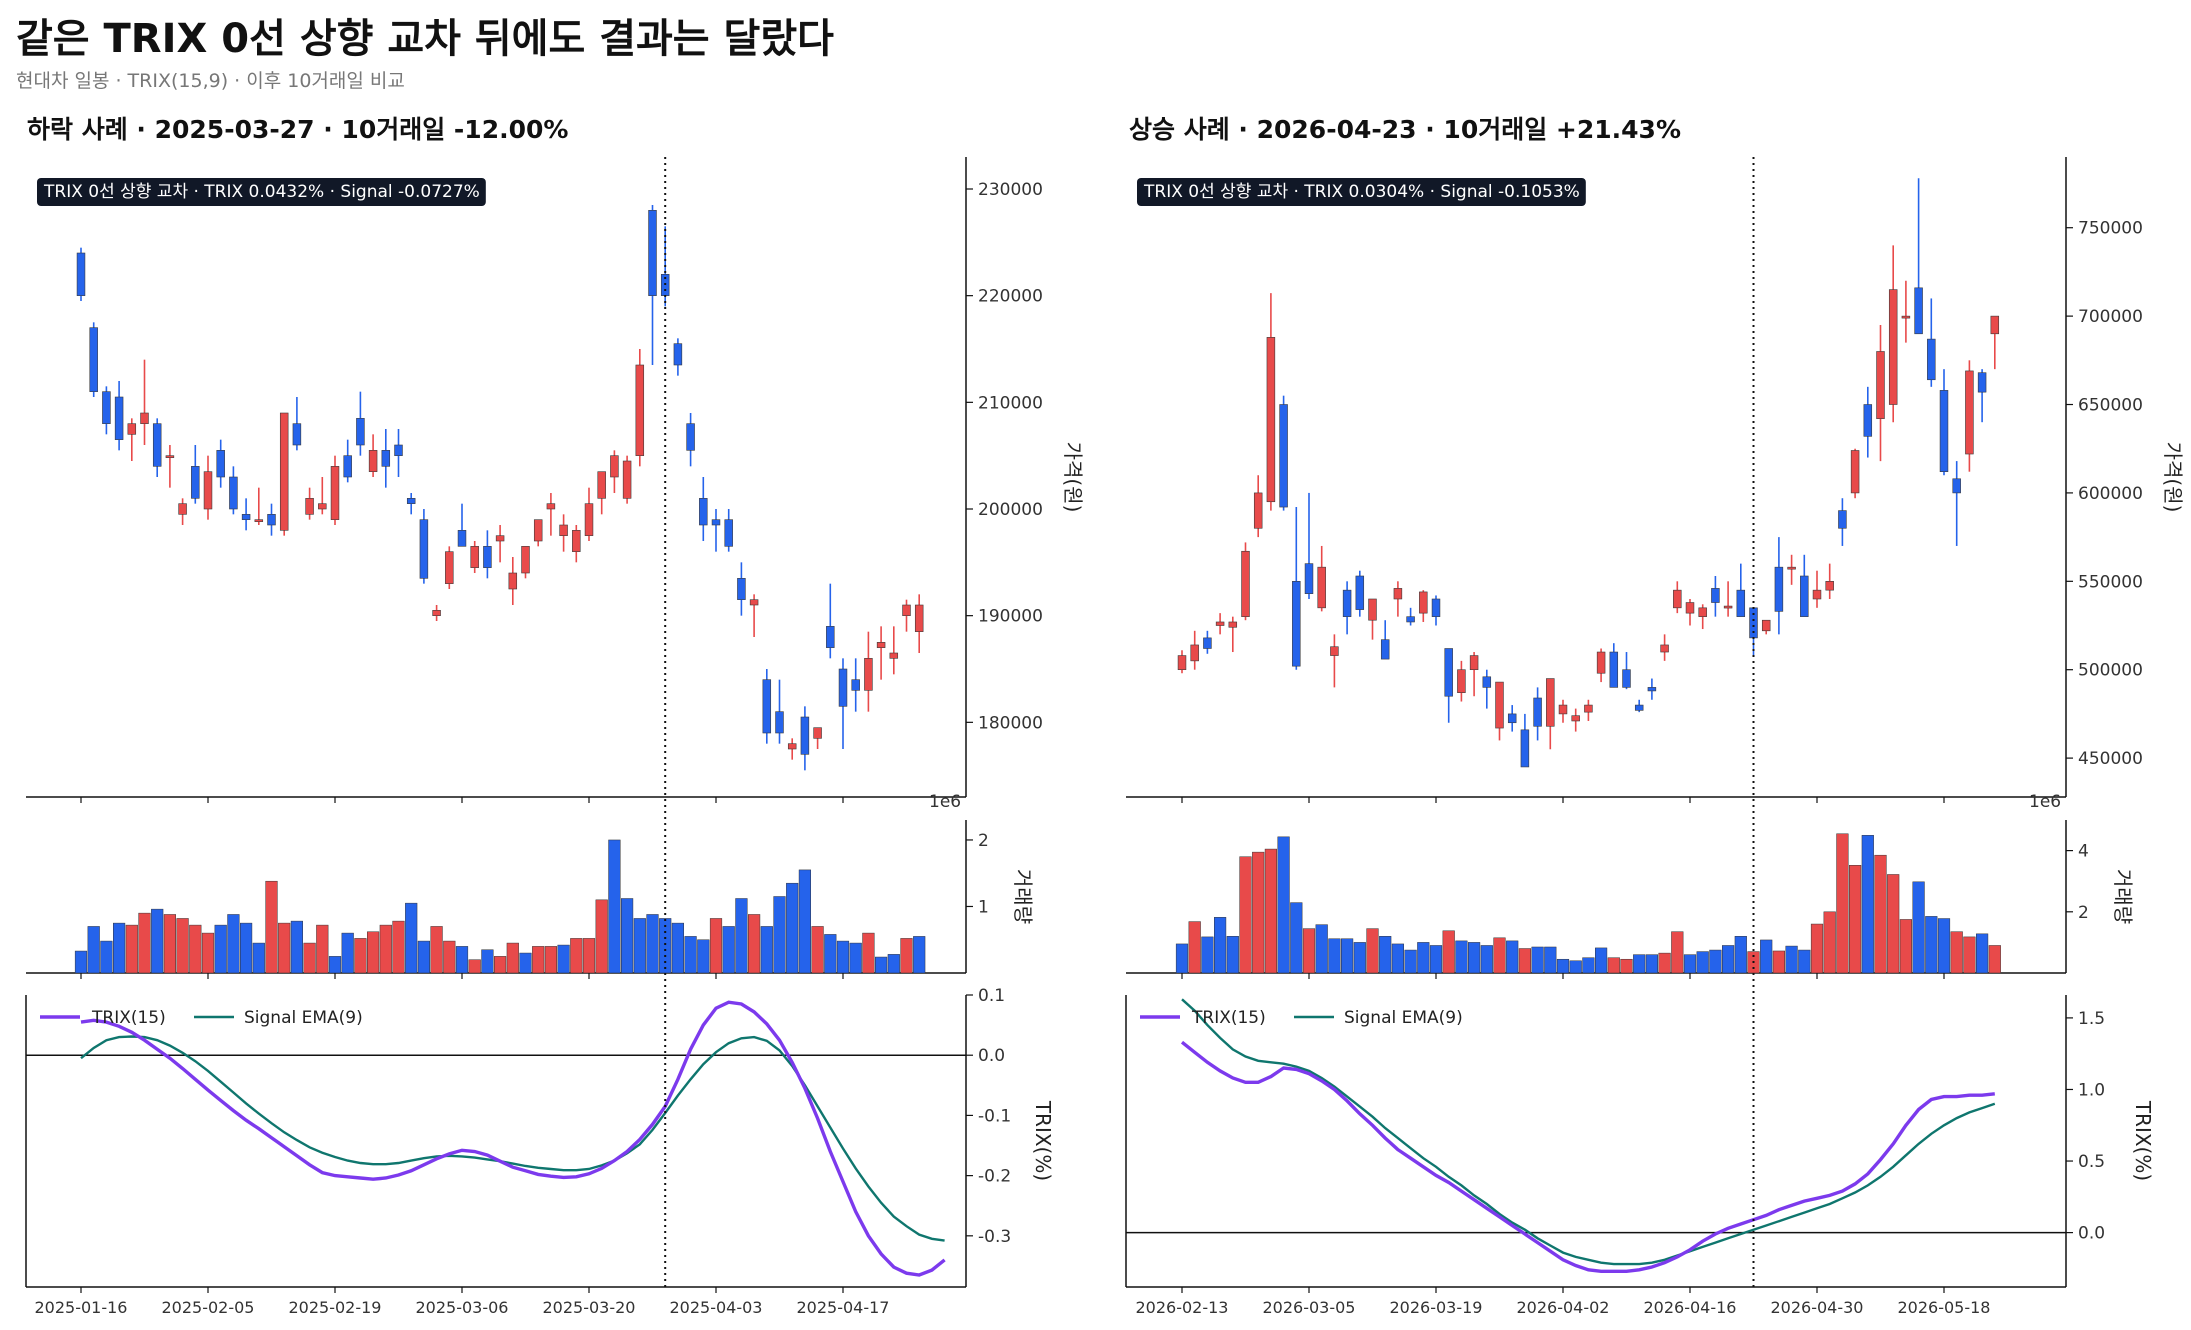 The image size is (2191, 1330). What do you see at coordinates (1182, 1307) in the screenshot?
I see `x-tick-label: 2026-02-13` at bounding box center [1182, 1307].